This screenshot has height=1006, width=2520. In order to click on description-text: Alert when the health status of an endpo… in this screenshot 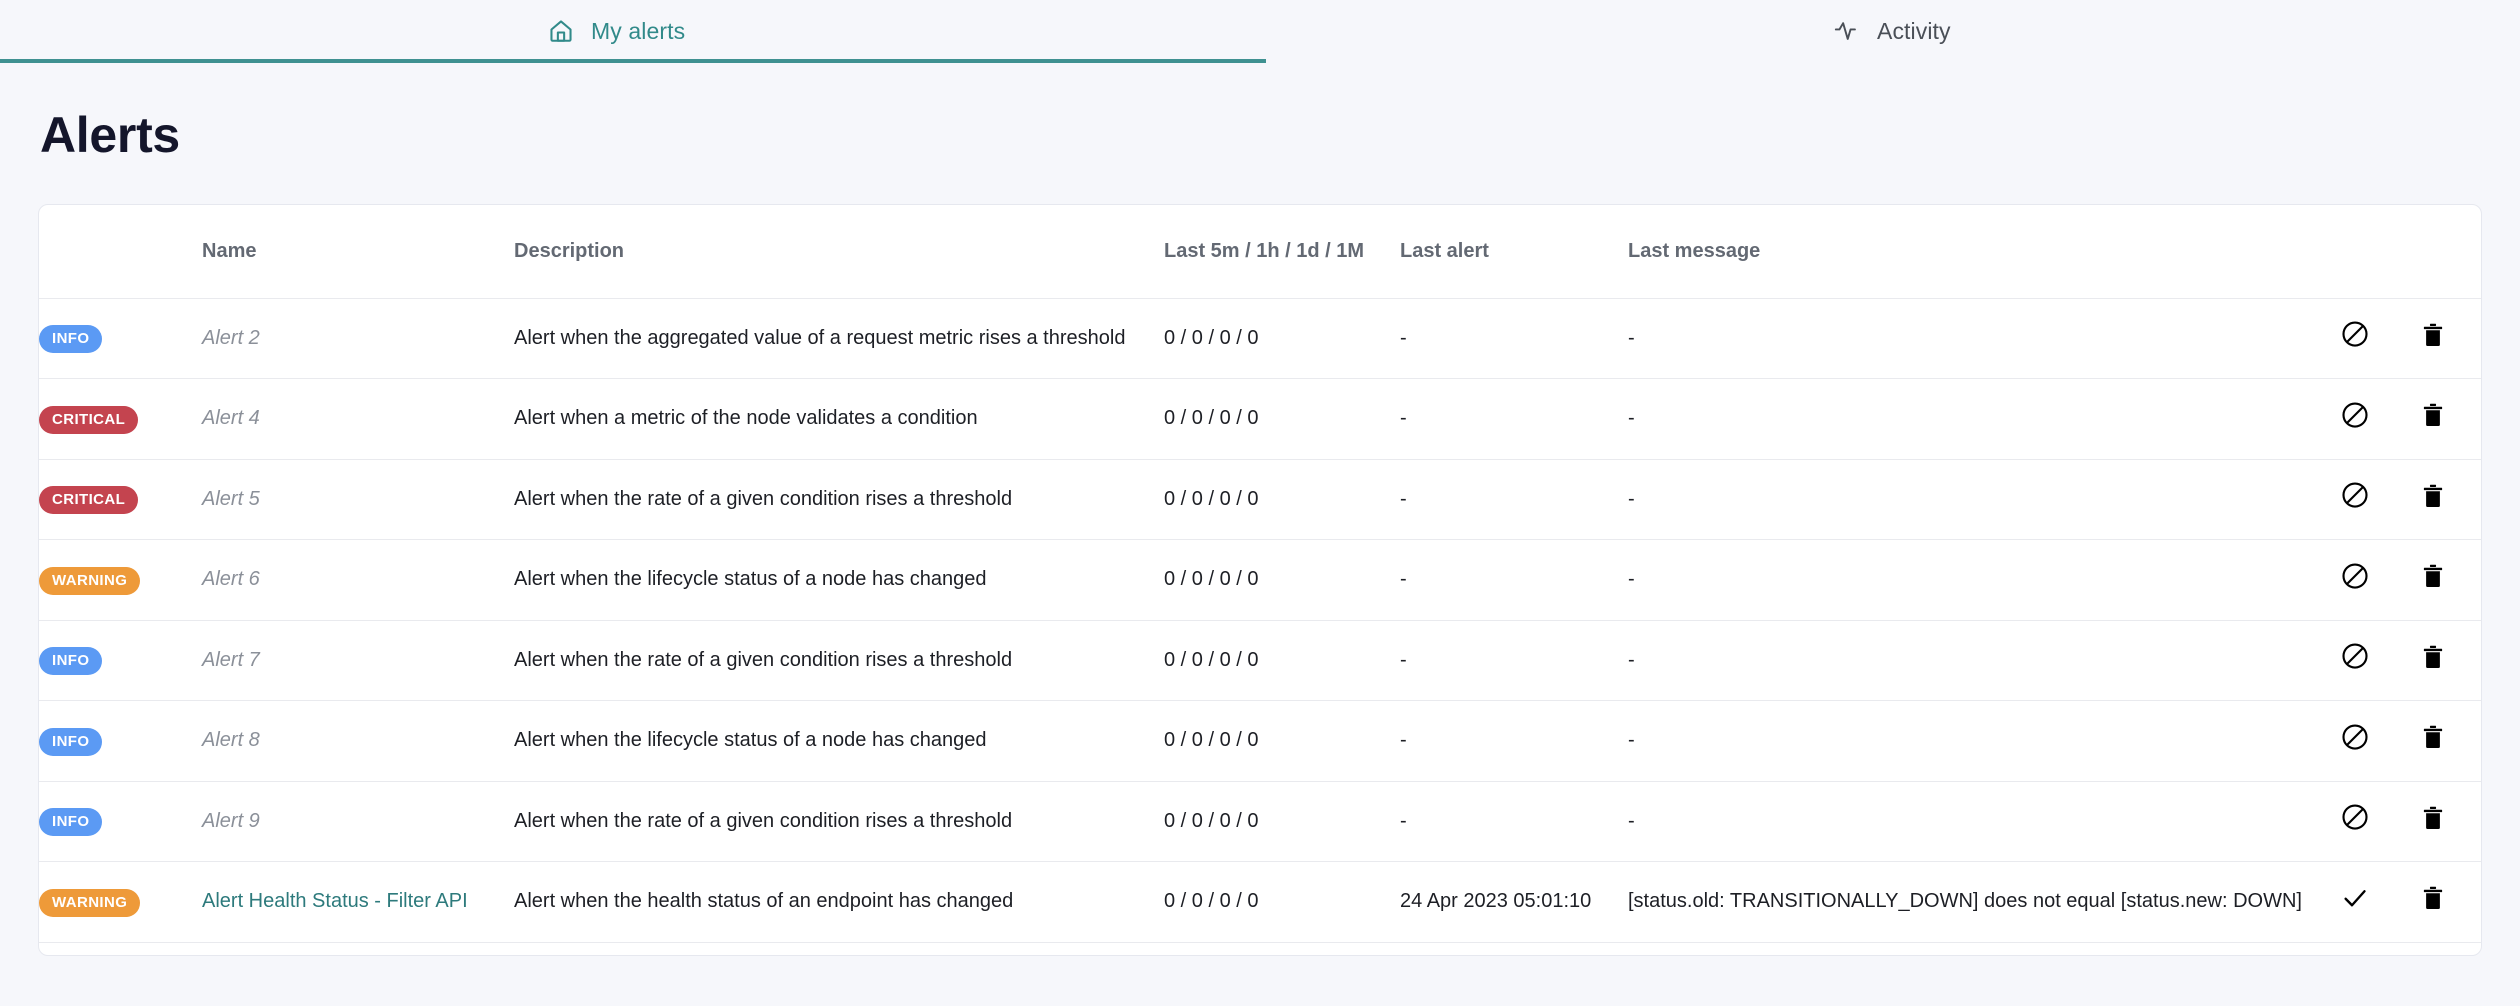, I will do `click(764, 901)`.